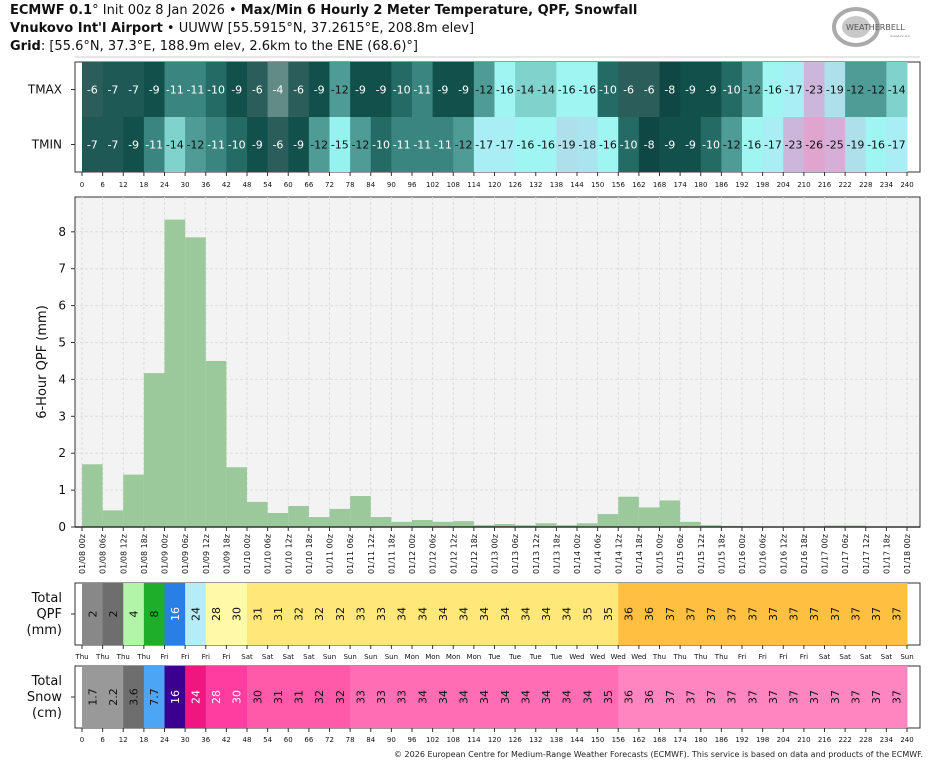 The height and width of the screenshot is (768, 935). What do you see at coordinates (205, 185) in the screenshot?
I see `temp-x-tick-label: 36` at bounding box center [205, 185].